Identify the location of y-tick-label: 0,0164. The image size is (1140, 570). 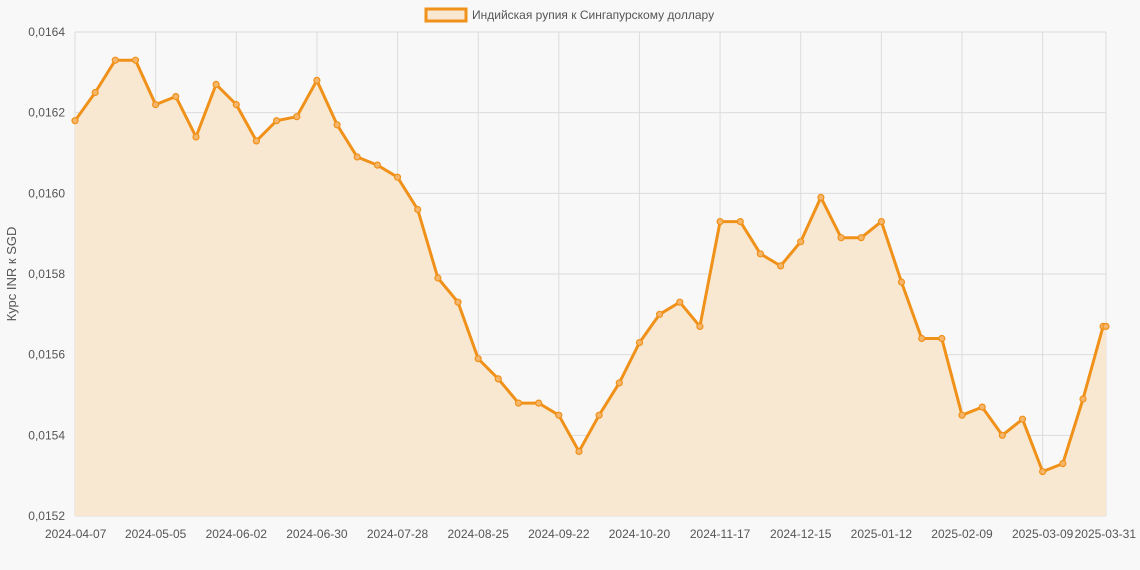
(46, 32).